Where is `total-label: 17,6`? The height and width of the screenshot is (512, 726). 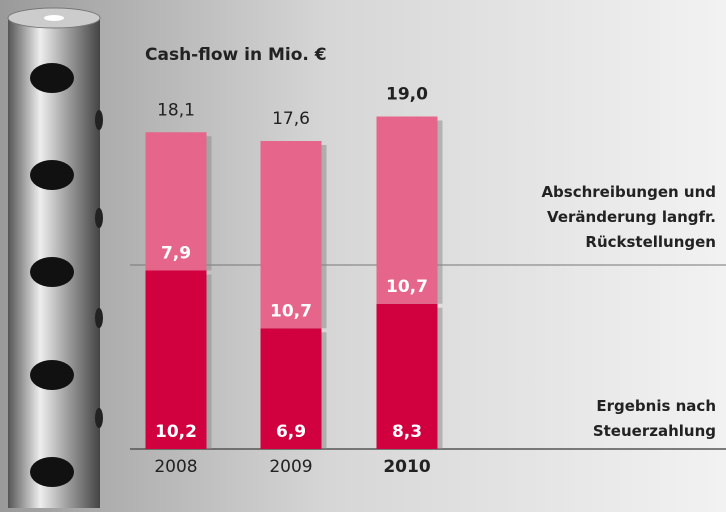
total-label: 17,6 is located at coordinates (291, 119).